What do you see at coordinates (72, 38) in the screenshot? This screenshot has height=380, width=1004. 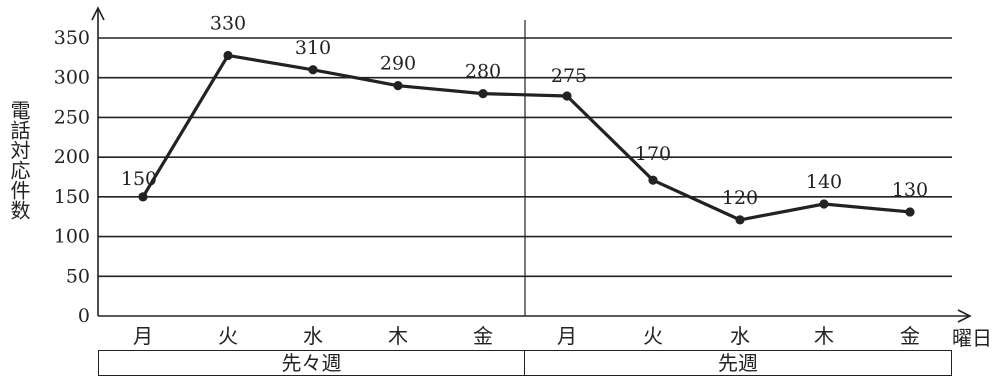 I see `y-tick-label: 350` at bounding box center [72, 38].